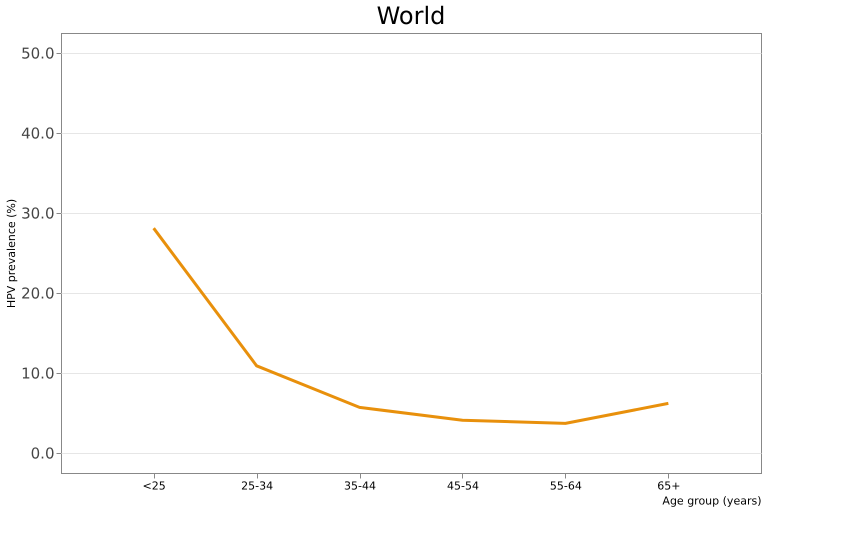  I want to click on x-tick-label: 55-64, so click(566, 486).